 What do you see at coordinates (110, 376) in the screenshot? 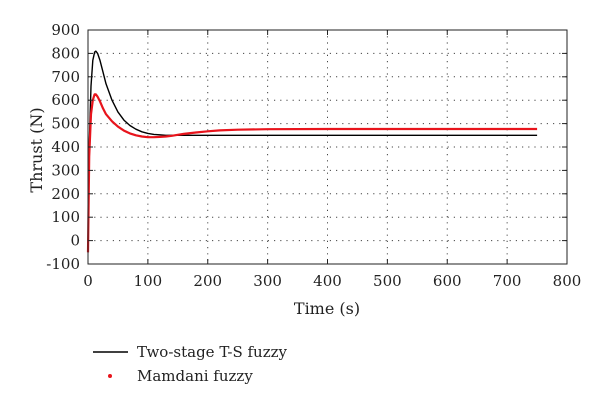
I see `legend-swatch-mamdani` at bounding box center [110, 376].